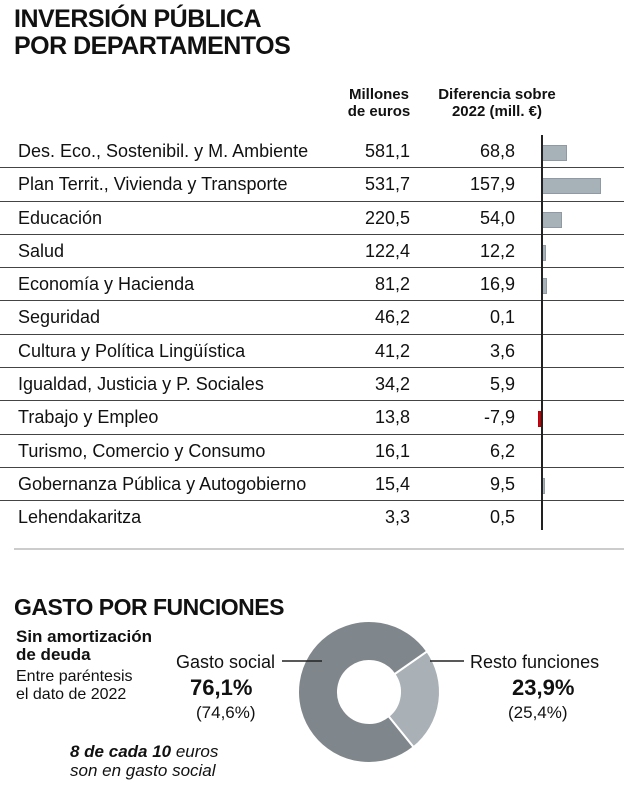 This screenshot has height=799, width=624. What do you see at coordinates (379, 111) in the screenshot?
I see `header-millones-2: de euros` at bounding box center [379, 111].